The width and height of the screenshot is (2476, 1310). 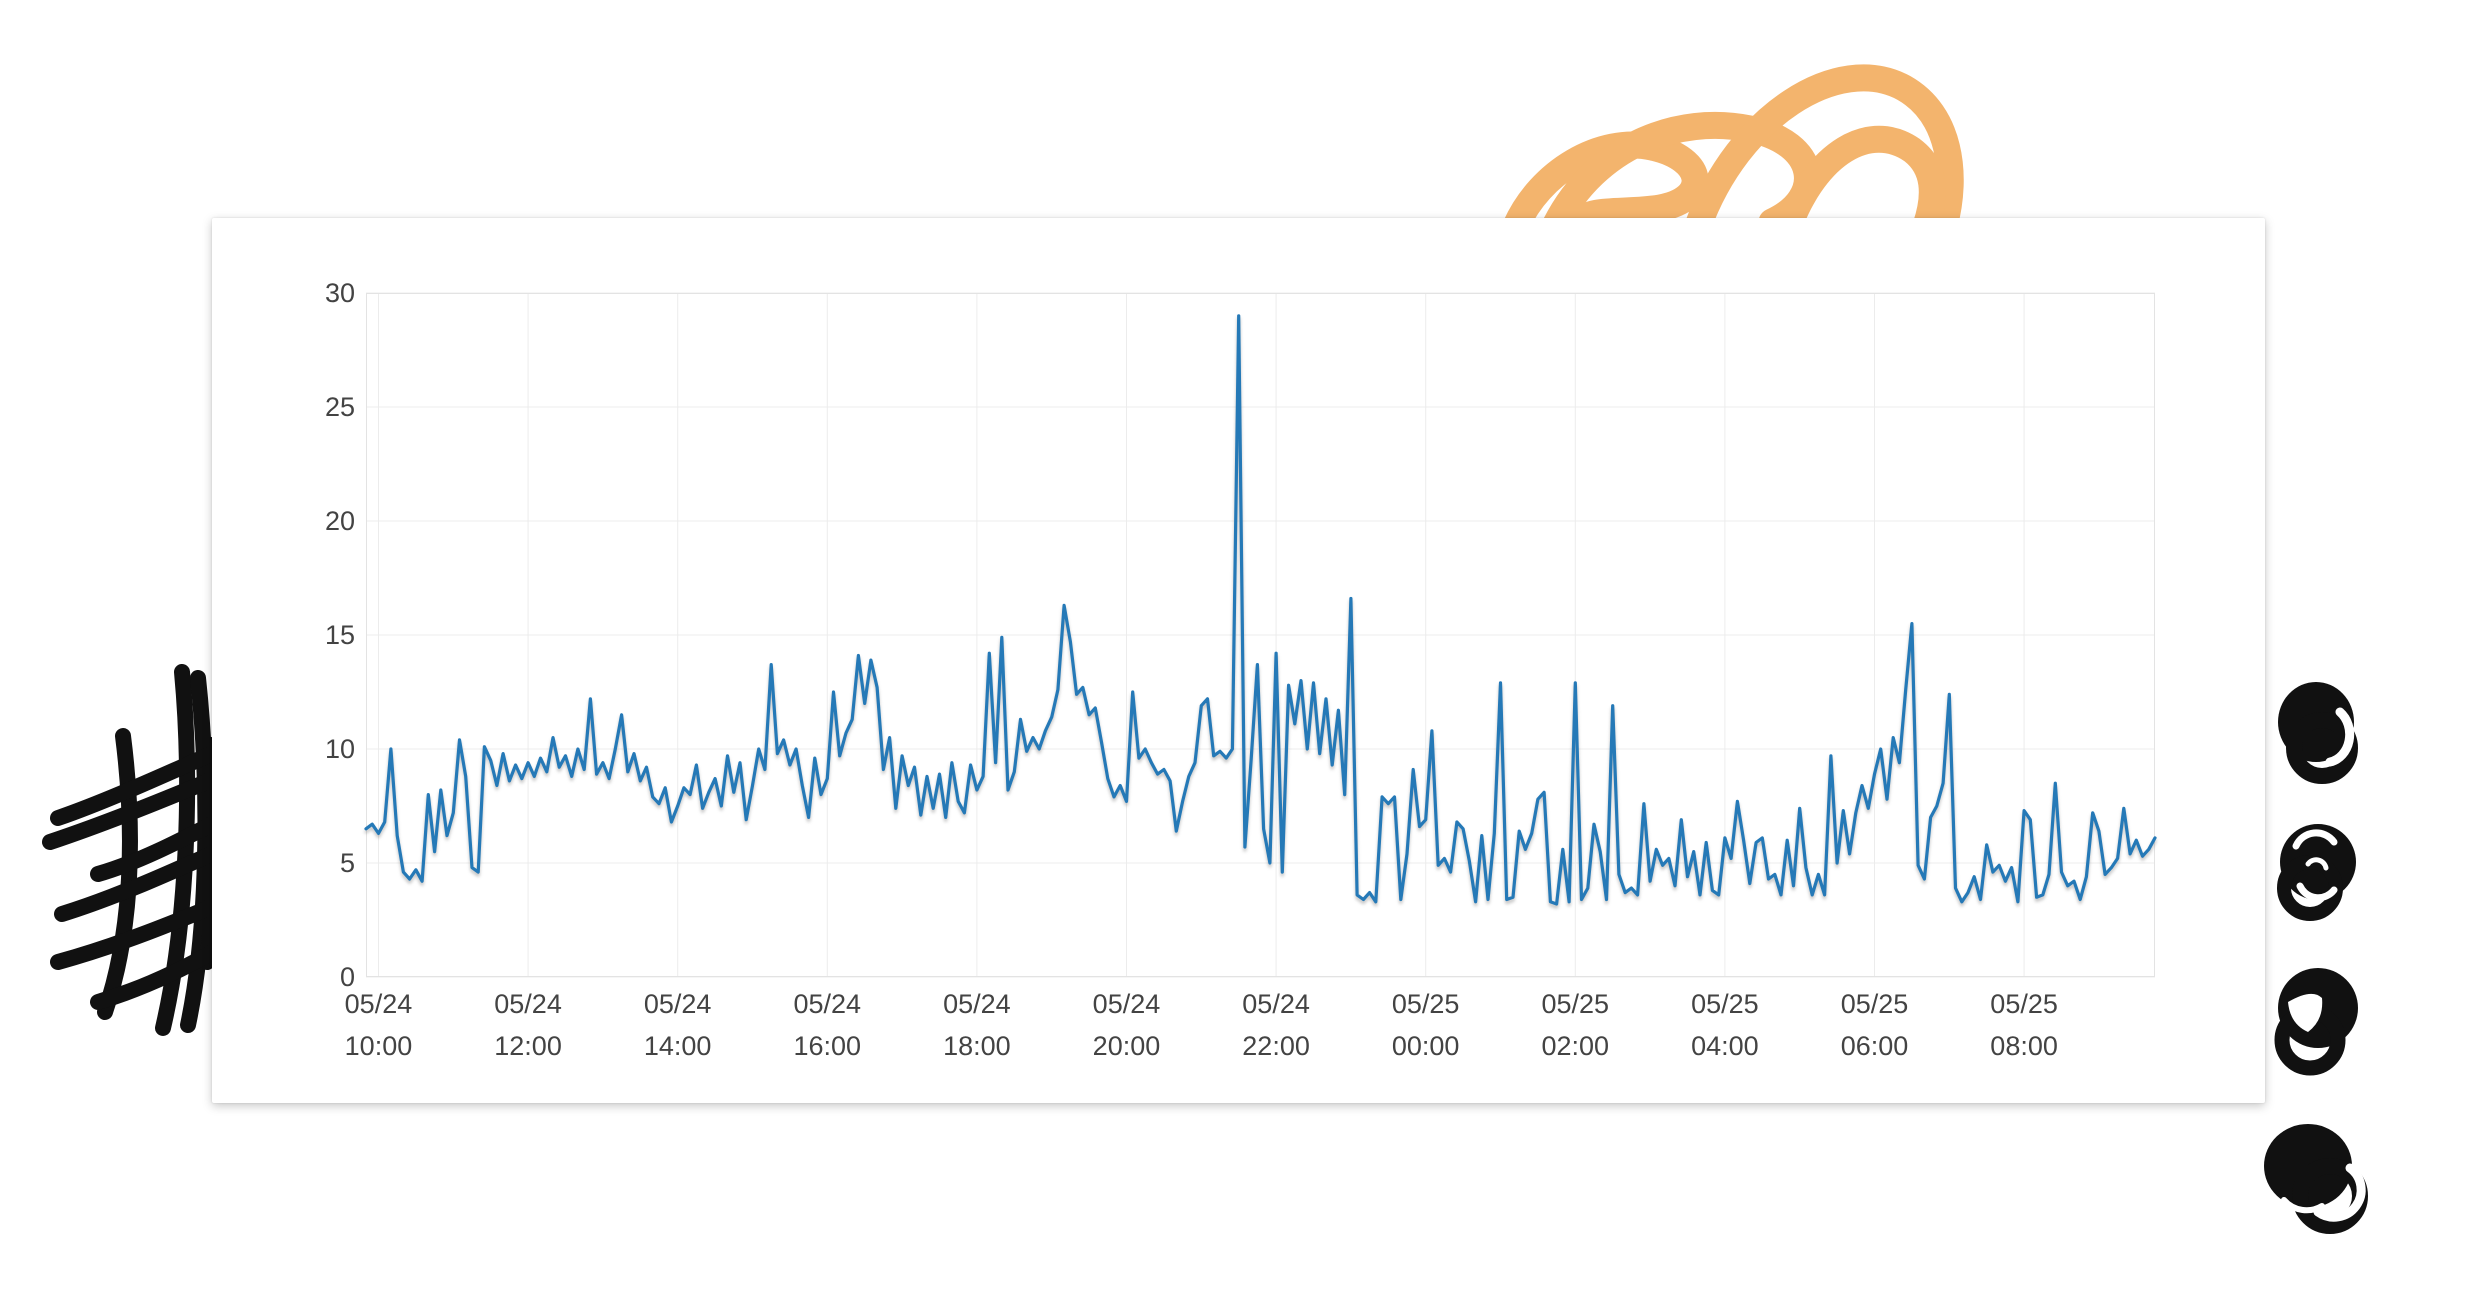 What do you see at coordinates (339, 521) in the screenshot?
I see `y-axis-label: 20` at bounding box center [339, 521].